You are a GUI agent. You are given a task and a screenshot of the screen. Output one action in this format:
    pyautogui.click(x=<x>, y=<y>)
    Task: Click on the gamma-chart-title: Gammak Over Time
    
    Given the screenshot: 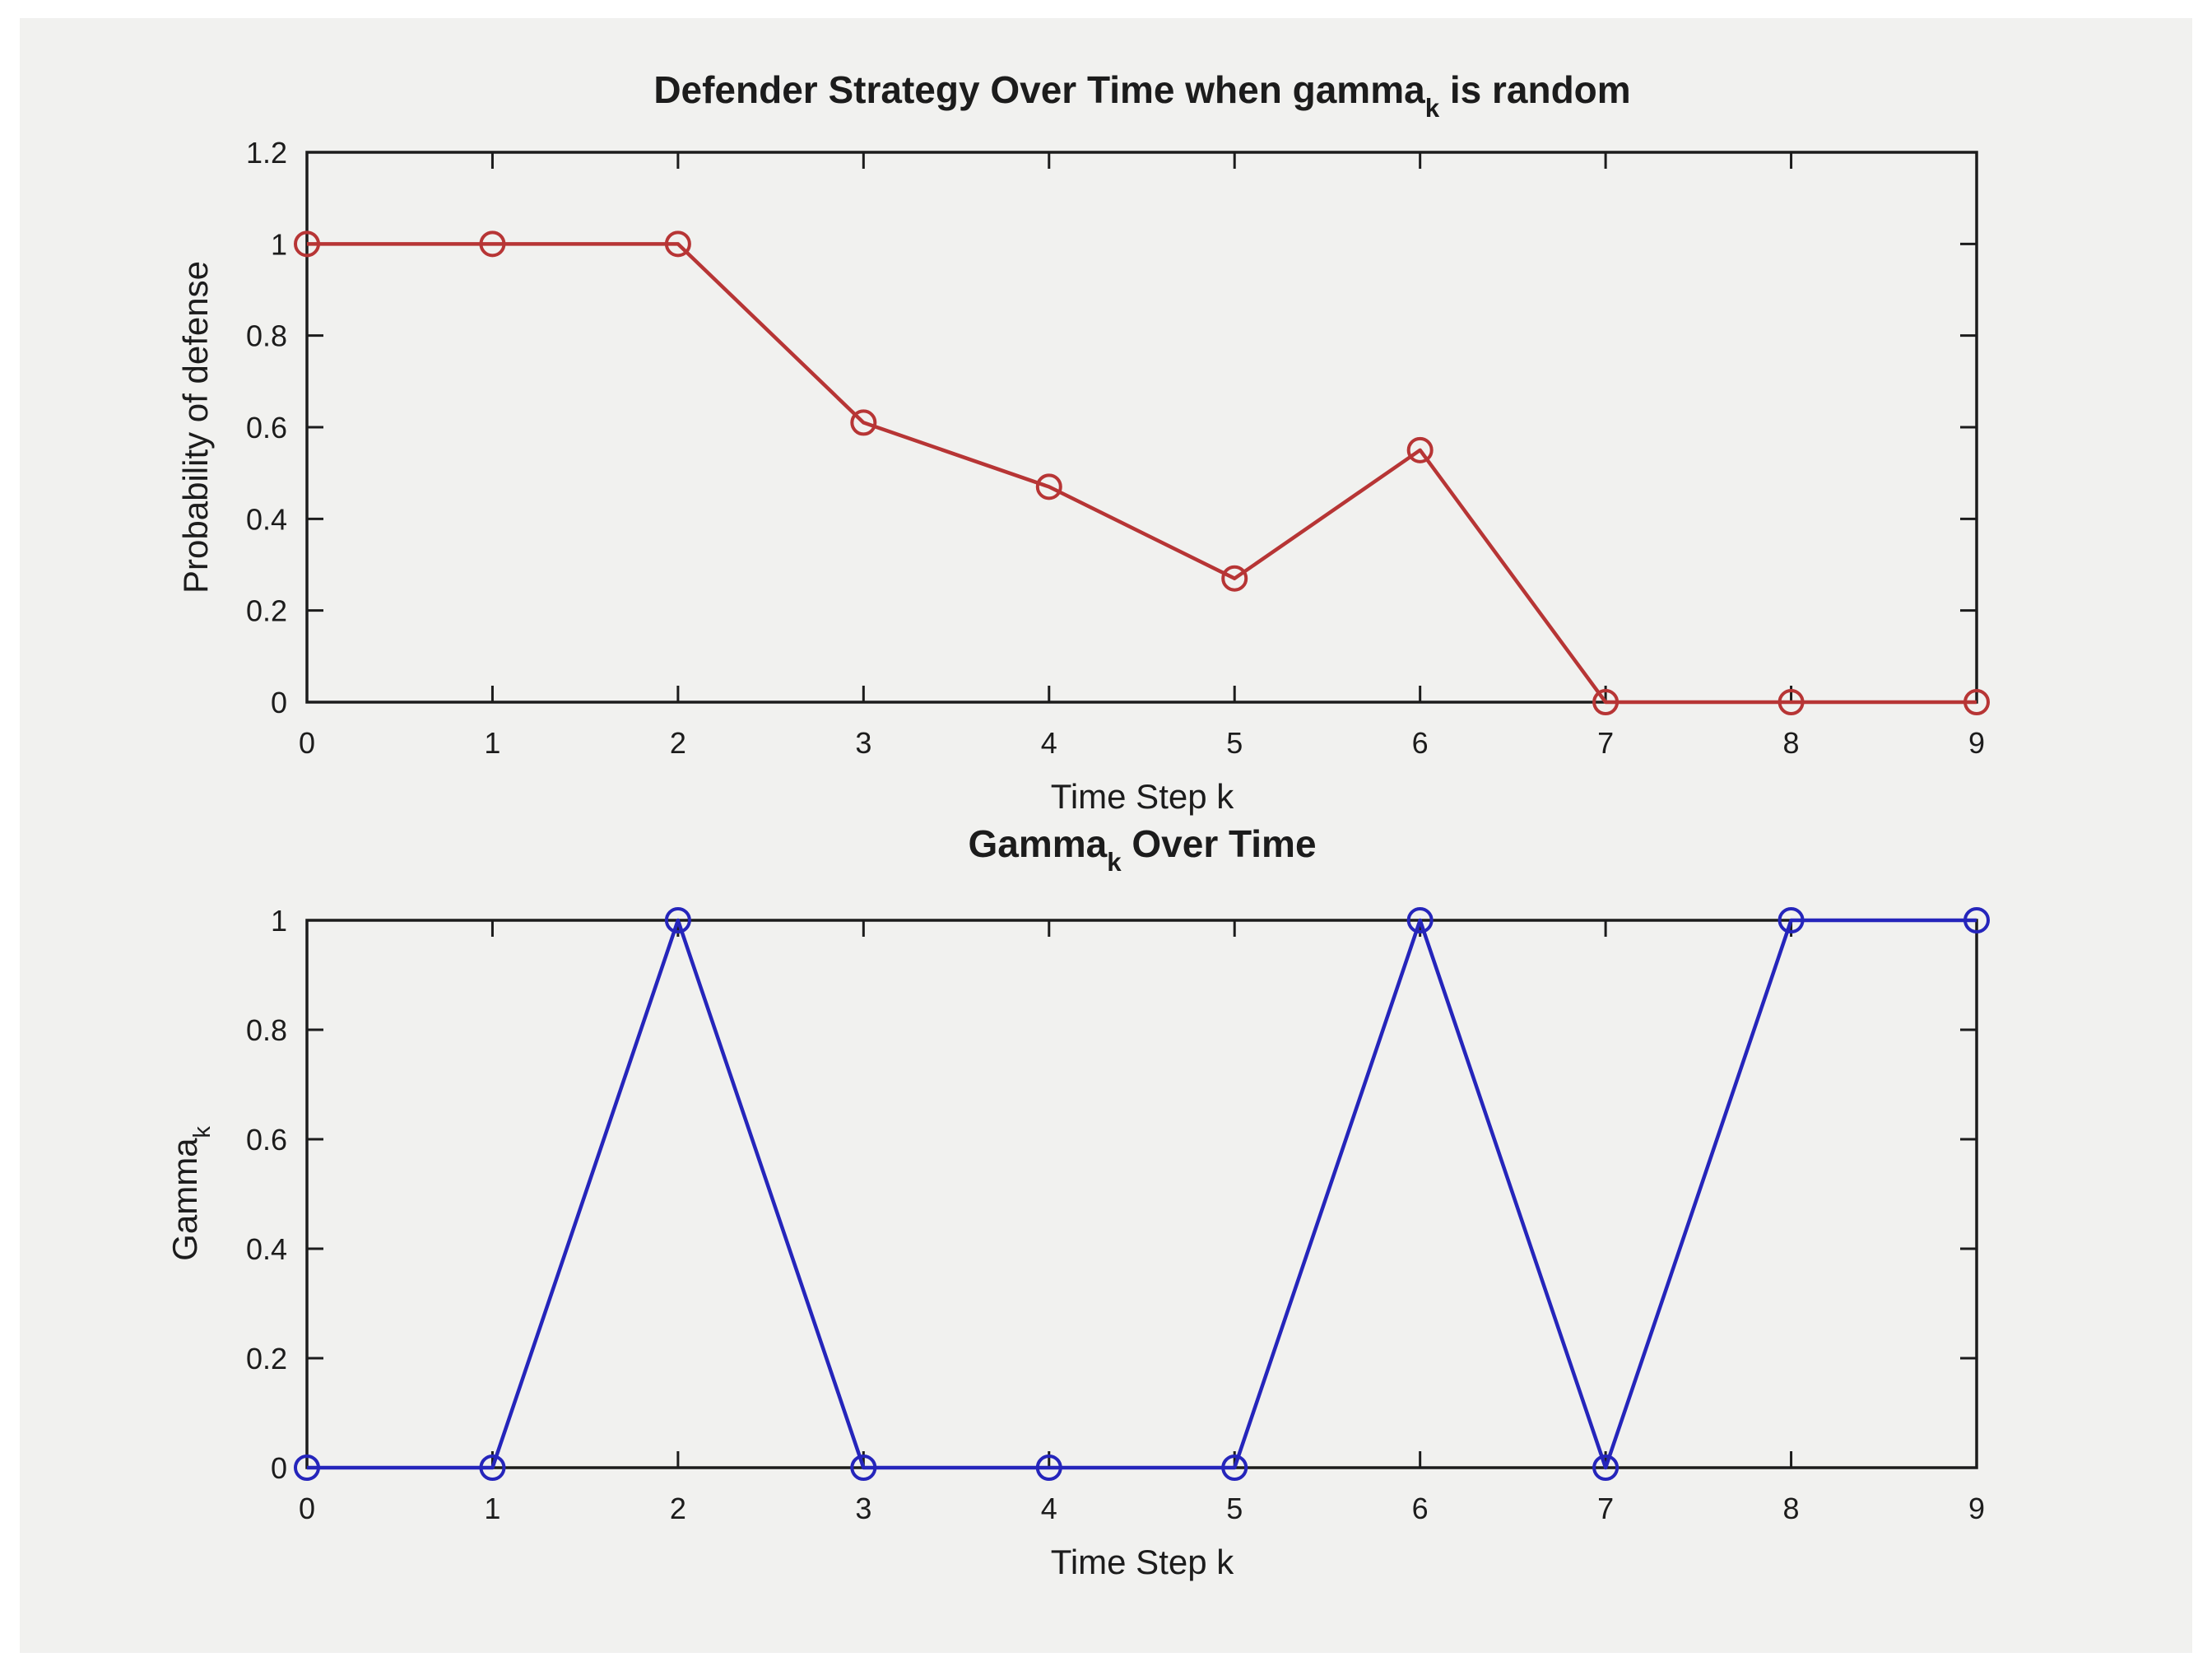 What is the action you would take?
    pyautogui.click(x=1142, y=849)
    